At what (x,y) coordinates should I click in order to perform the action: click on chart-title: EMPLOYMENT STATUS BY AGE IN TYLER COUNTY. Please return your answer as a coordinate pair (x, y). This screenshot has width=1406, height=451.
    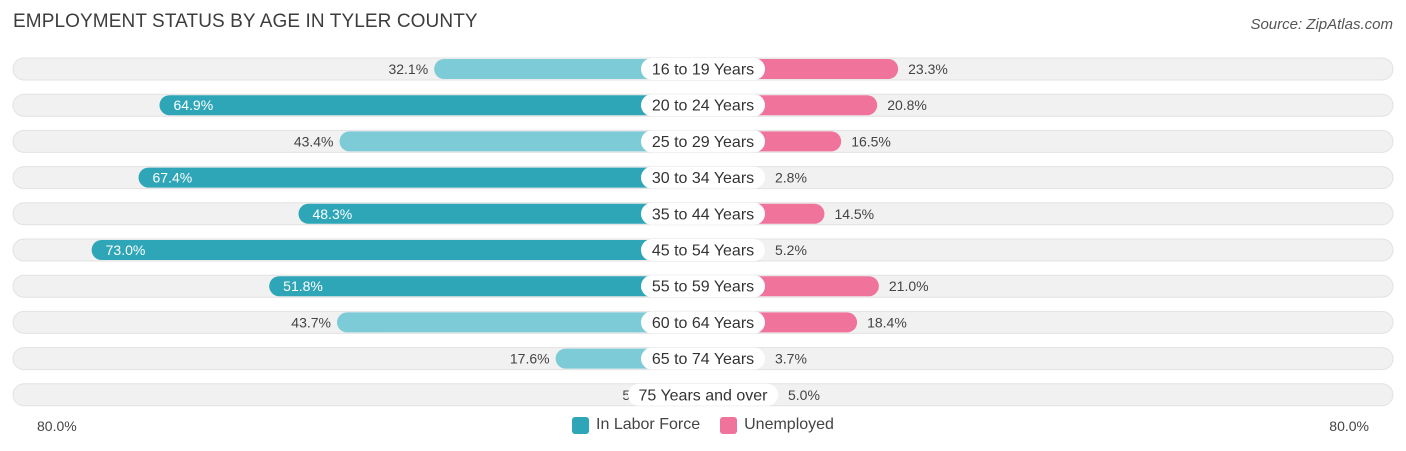
    Looking at the image, I should click on (245, 21).